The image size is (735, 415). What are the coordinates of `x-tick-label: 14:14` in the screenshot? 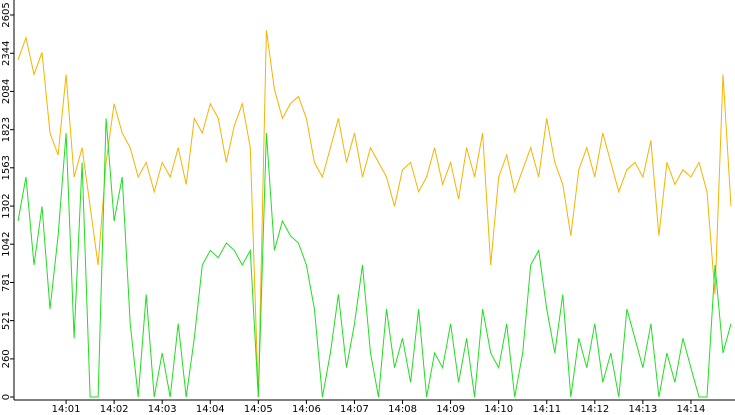 It's located at (691, 409).